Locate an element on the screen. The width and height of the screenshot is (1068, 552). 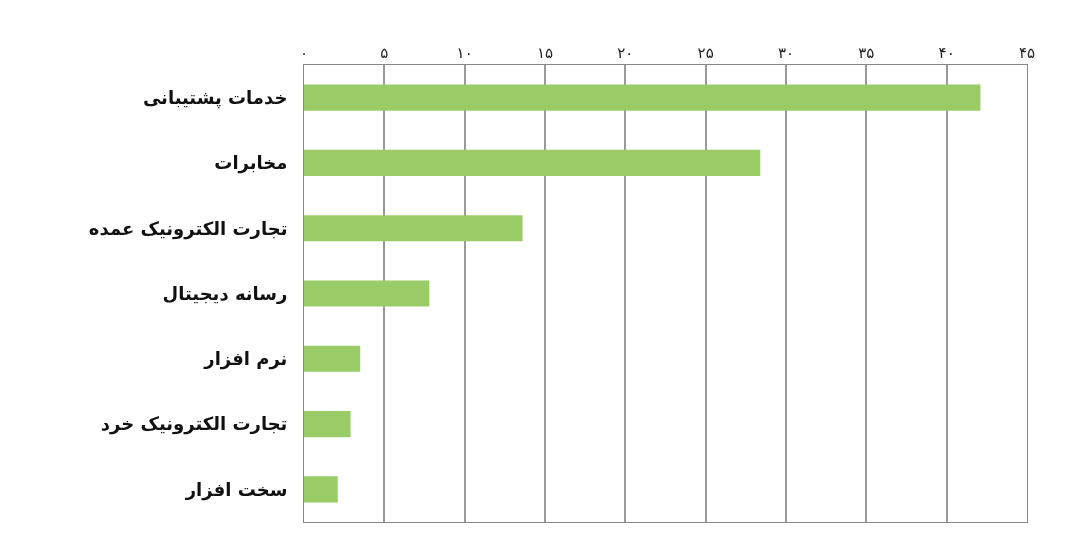
x-tick-label: ۱۵ is located at coordinates (545, 53).